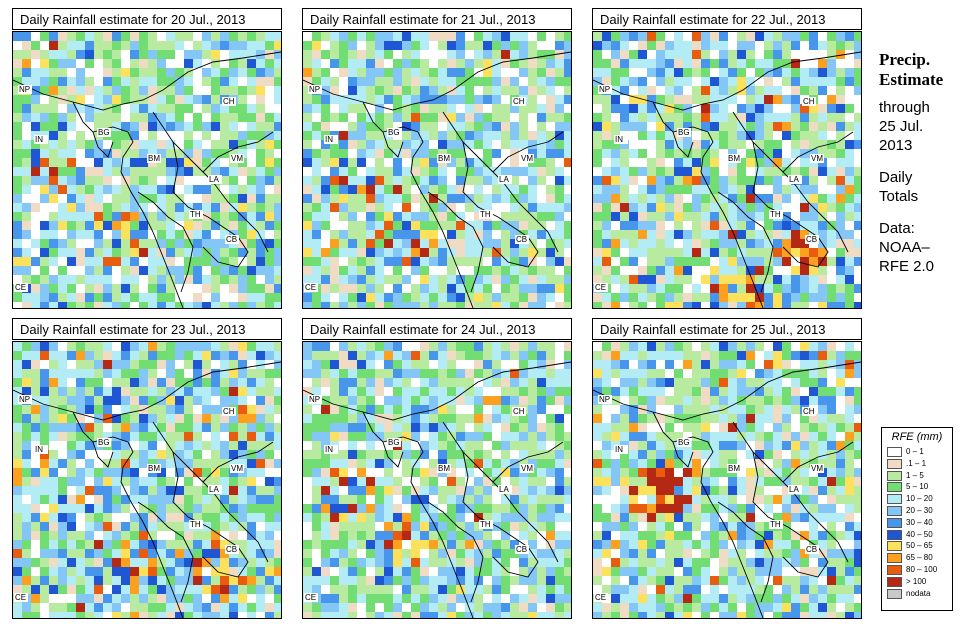 This screenshot has height=639, width=967. I want to click on country-label: VM, so click(527, 158).